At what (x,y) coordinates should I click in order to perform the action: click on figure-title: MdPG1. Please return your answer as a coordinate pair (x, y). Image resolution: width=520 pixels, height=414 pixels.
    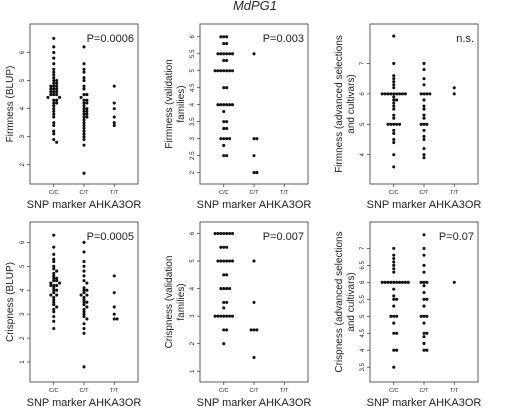
    Looking at the image, I should click on (255, 6).